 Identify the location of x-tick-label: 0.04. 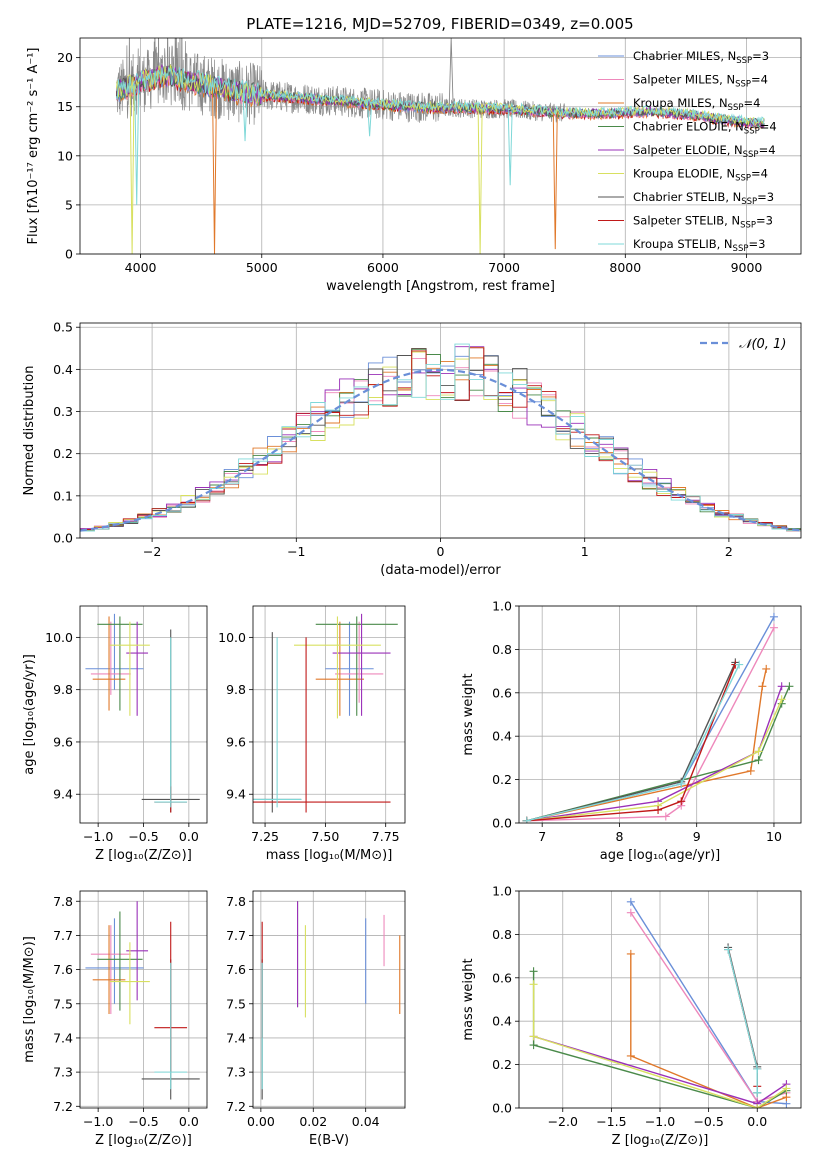
(366, 1121).